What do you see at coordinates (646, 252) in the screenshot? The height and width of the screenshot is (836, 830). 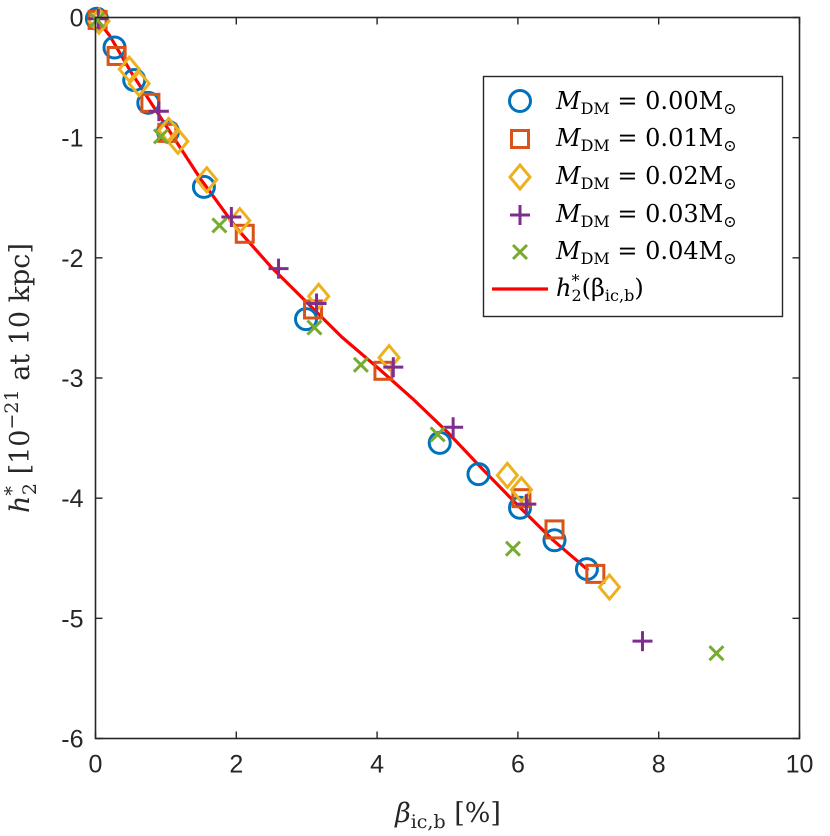 I see `legend-label-4: MDM = 0.04M⊙` at bounding box center [646, 252].